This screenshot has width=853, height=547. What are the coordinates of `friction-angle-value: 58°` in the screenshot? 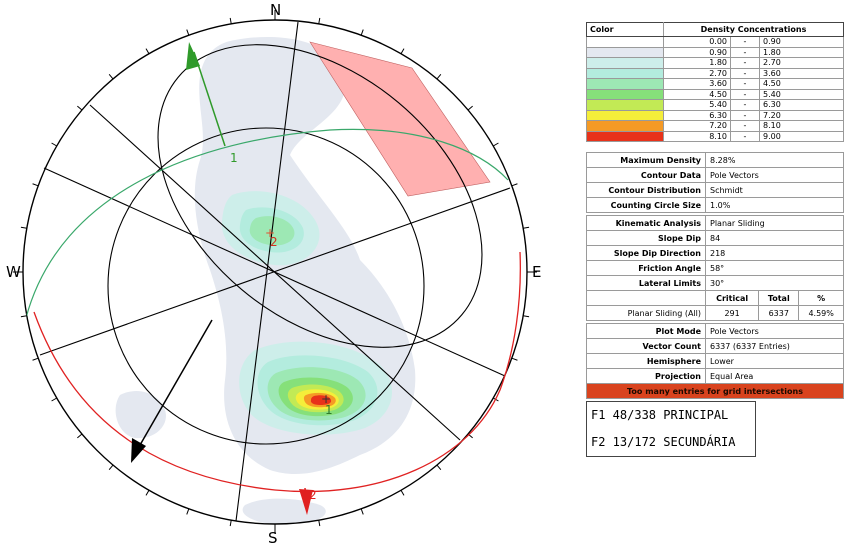 It's located at (774, 268).